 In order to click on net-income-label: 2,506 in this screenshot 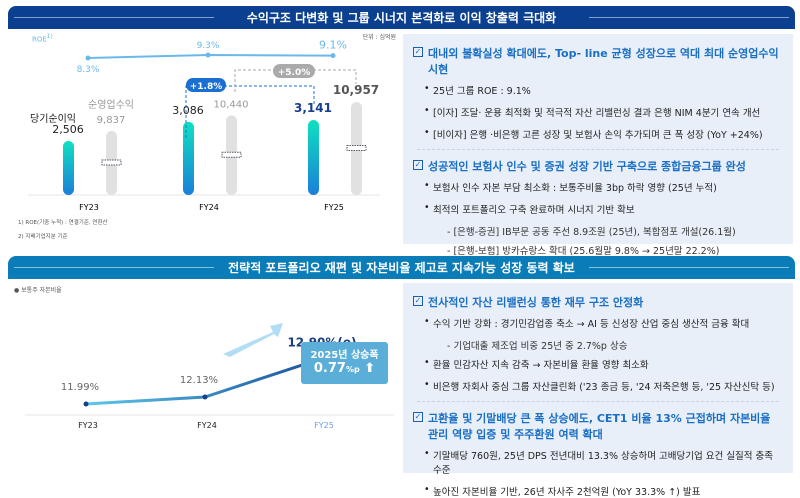, I will do `click(68, 129)`.